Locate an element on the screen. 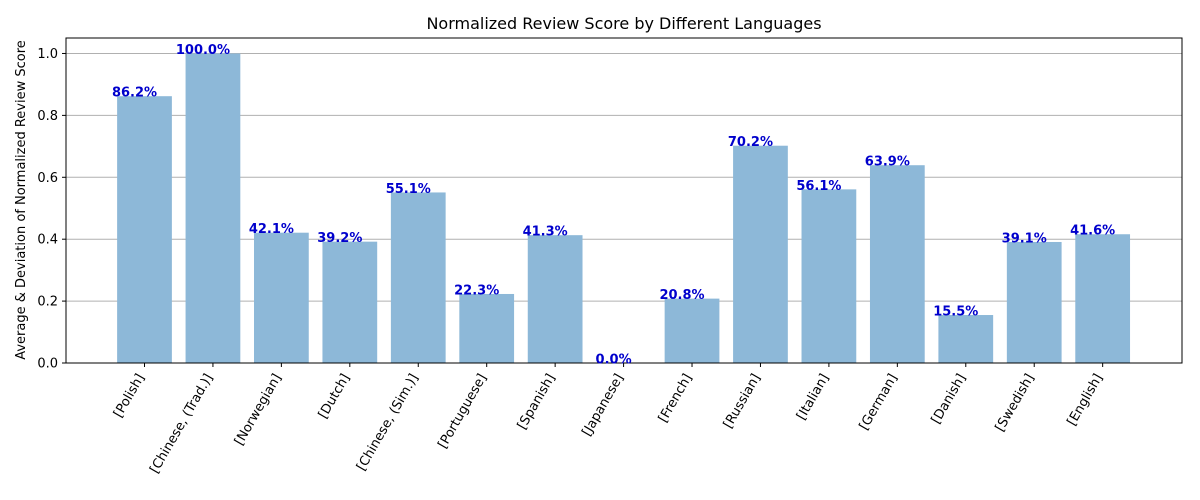 Image resolution: width=1200 pixels, height=500 pixels. data-label: 86.2% is located at coordinates (134, 93).